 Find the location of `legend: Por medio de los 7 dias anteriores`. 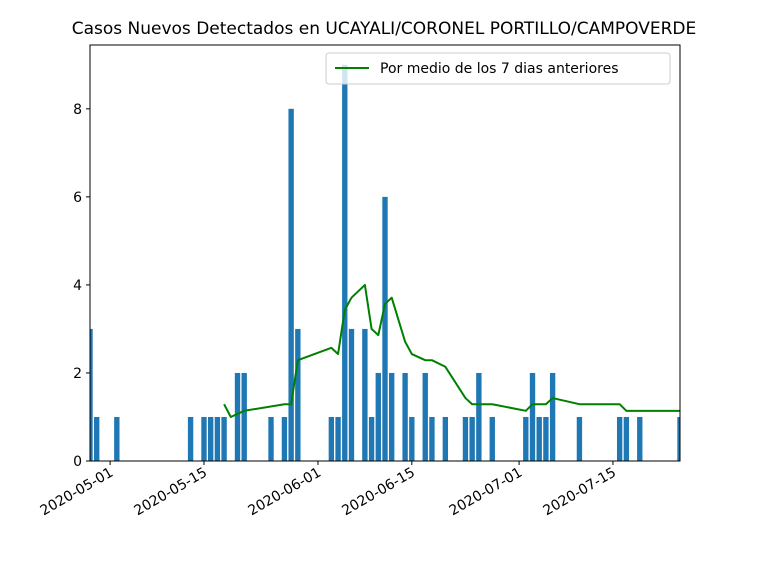

legend: Por medio de los 7 dias anteriores is located at coordinates (498, 68).